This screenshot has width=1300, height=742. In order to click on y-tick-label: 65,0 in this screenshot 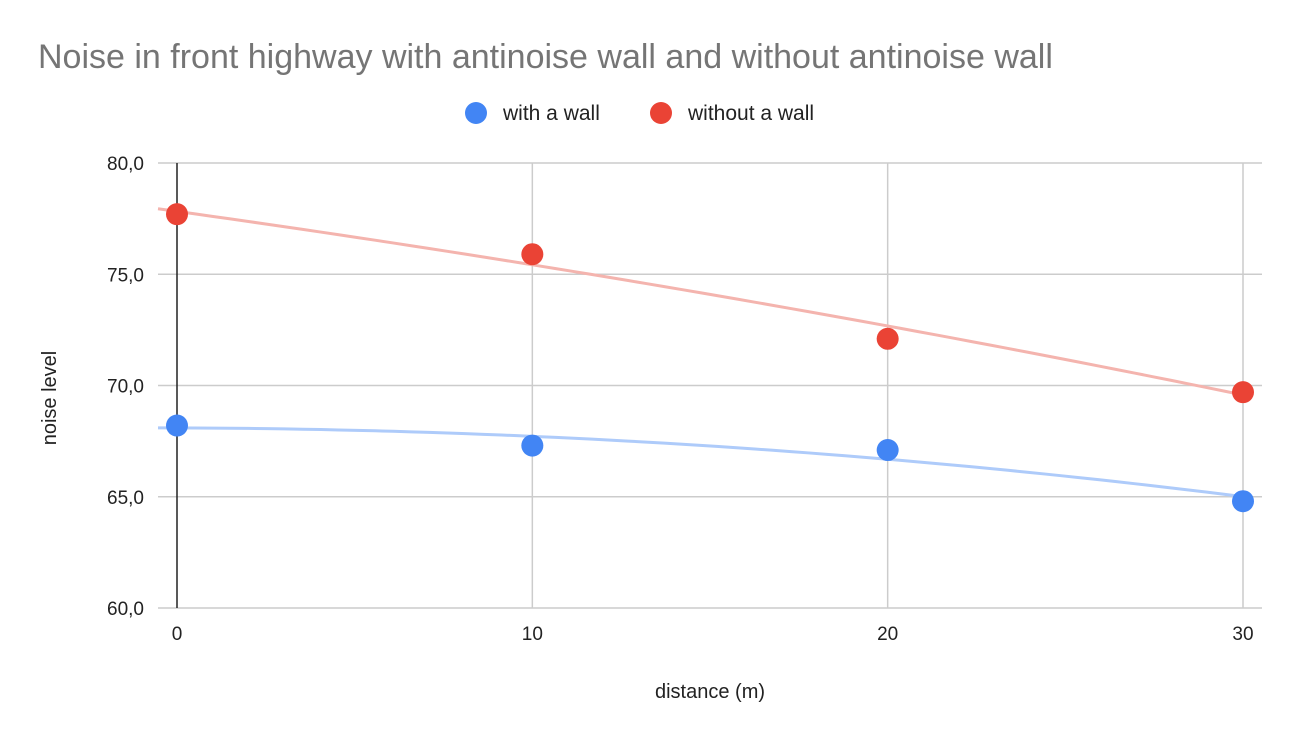, I will do `click(125, 498)`.